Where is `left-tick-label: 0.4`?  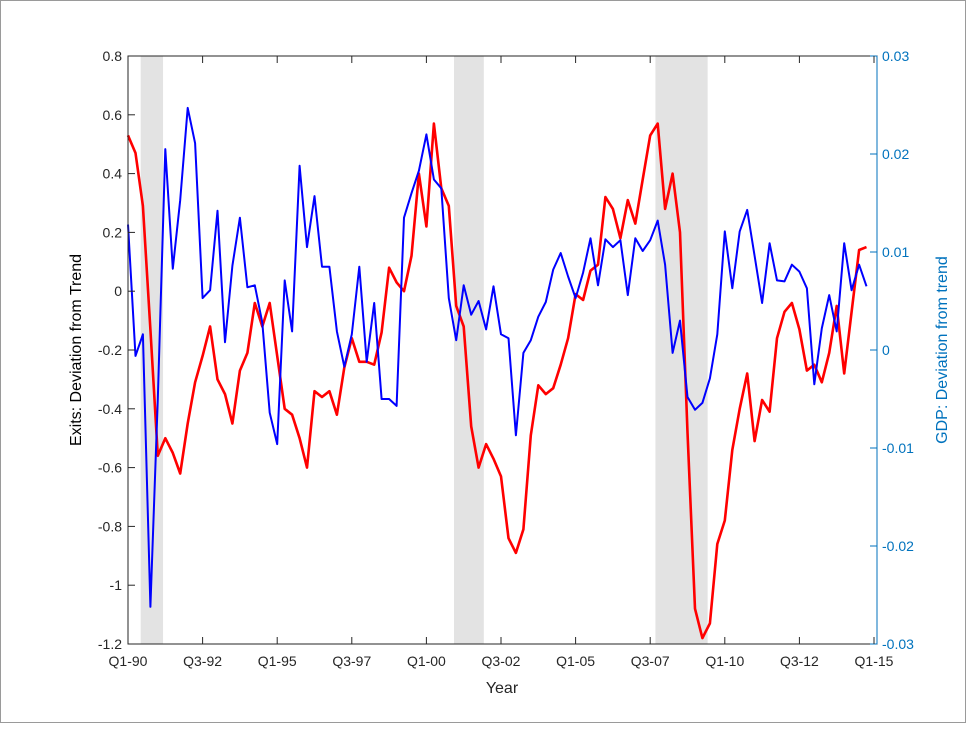
left-tick-label: 0.4 is located at coordinates (113, 174).